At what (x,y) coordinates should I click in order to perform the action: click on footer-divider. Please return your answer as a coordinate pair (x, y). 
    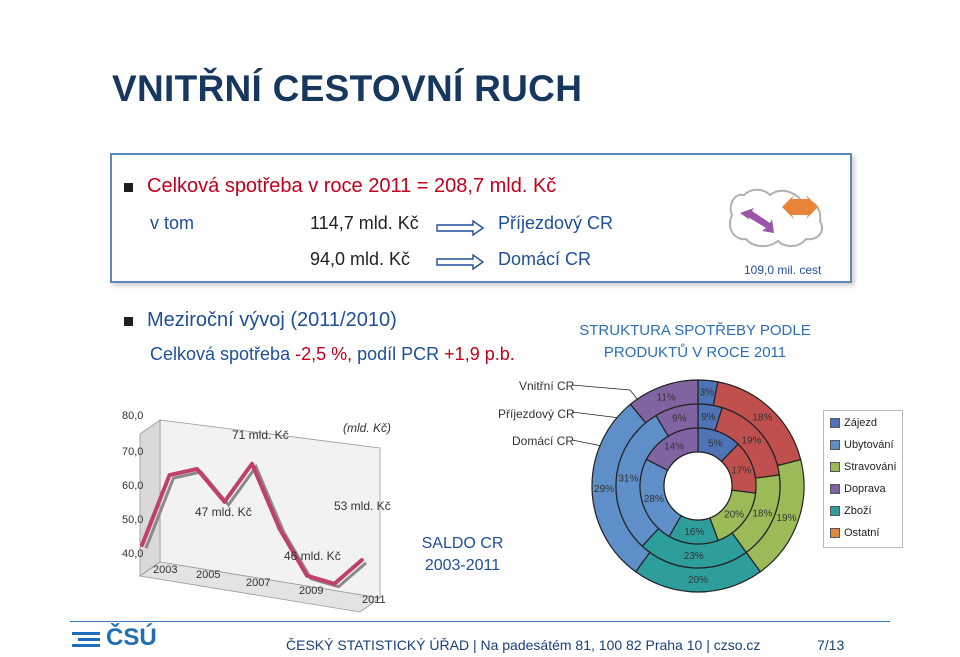
    Looking at the image, I should click on (480, 621).